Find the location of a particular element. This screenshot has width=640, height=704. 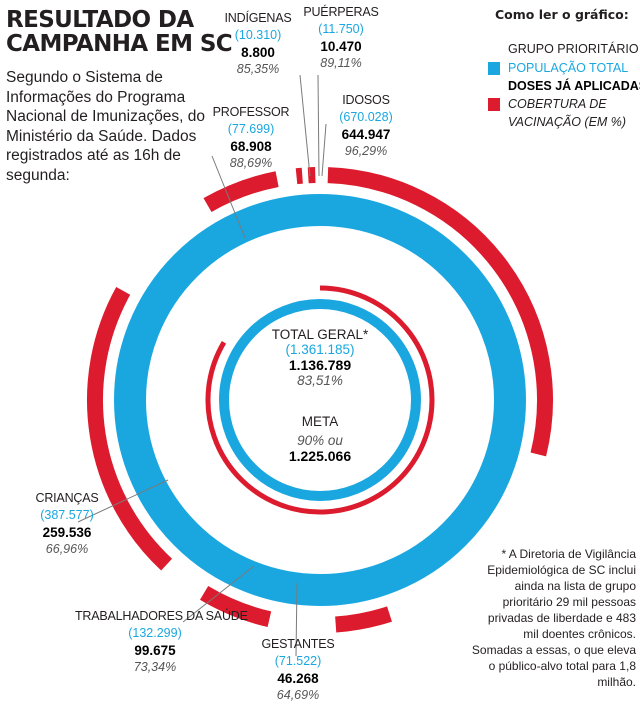

legend-population-label: POPULAÇÃO TOTAL is located at coordinates (568, 68).